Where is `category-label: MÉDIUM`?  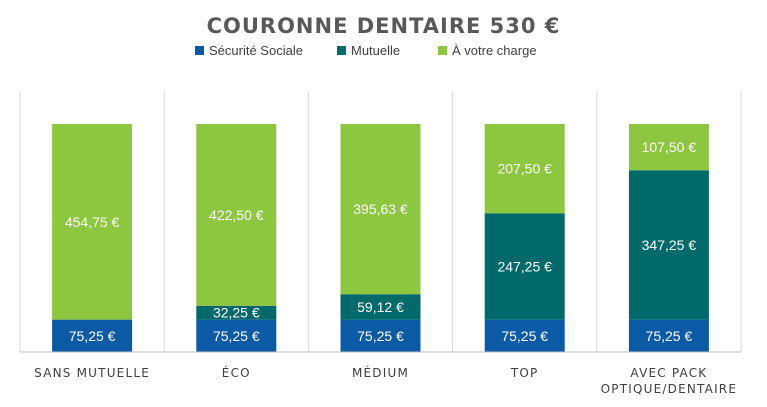
category-label: MÉDIUM is located at coordinates (380, 372).